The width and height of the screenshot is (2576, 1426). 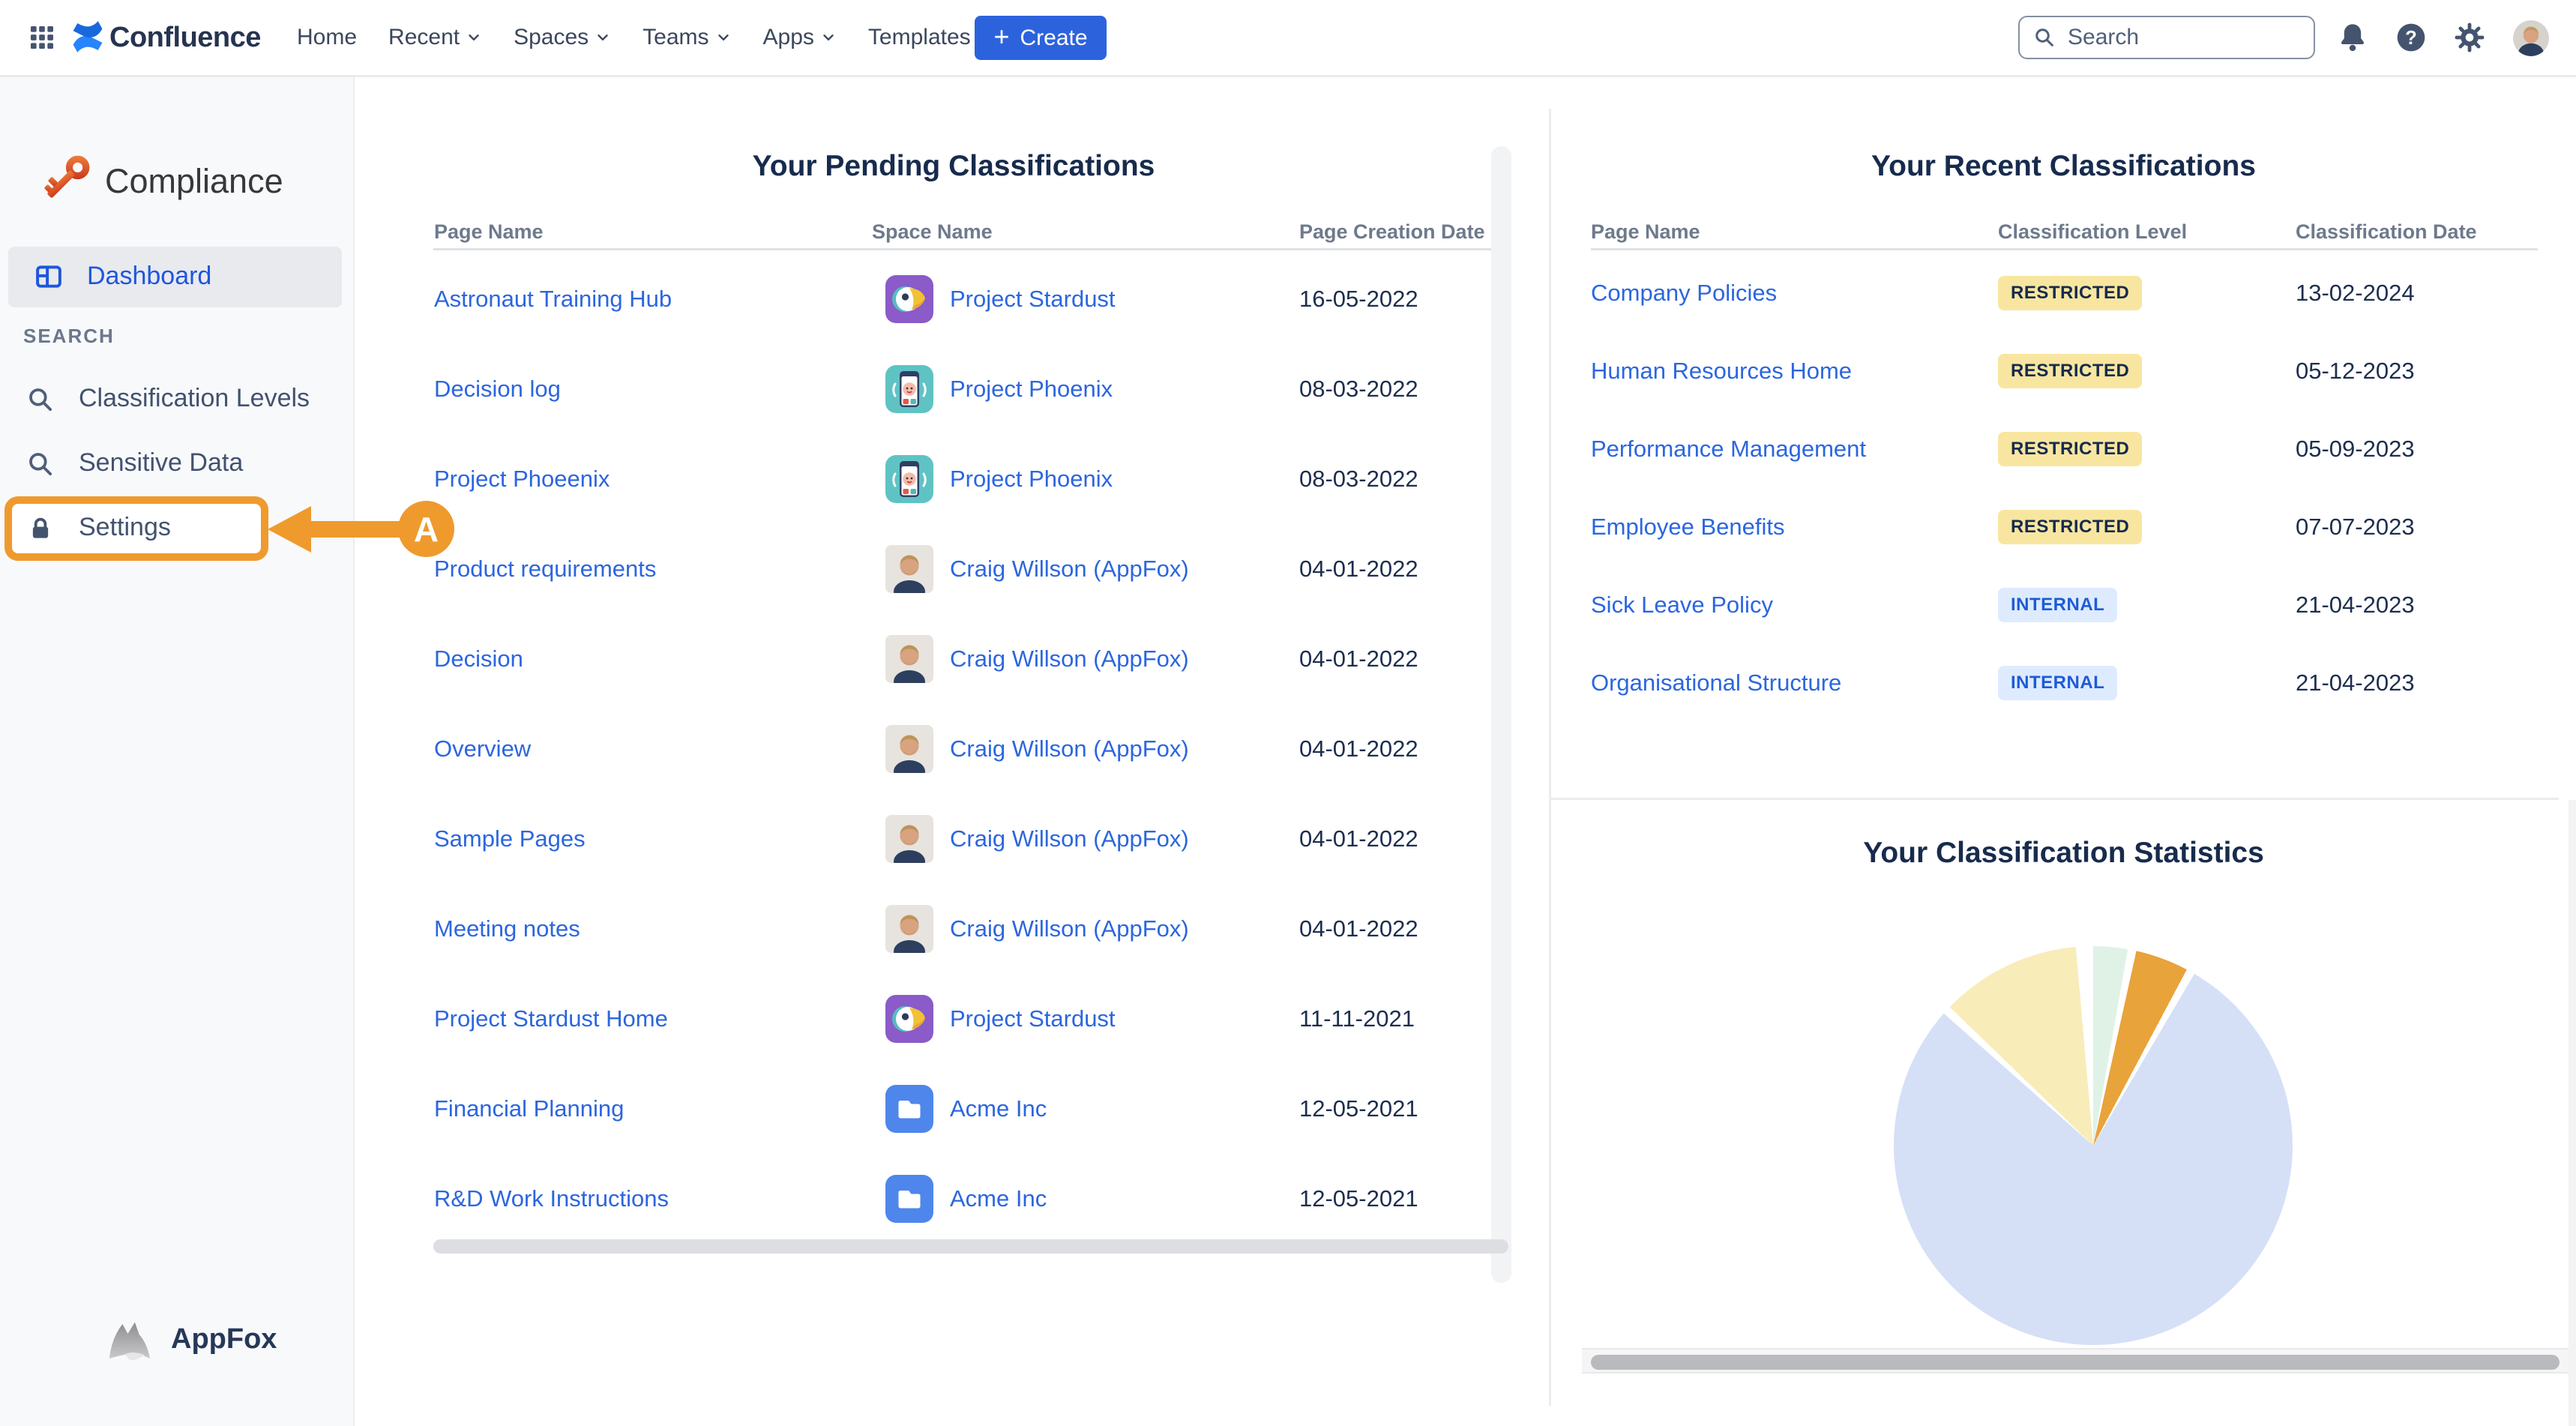 What do you see at coordinates (1729, 449) in the screenshot?
I see `page-link: Performance Management` at bounding box center [1729, 449].